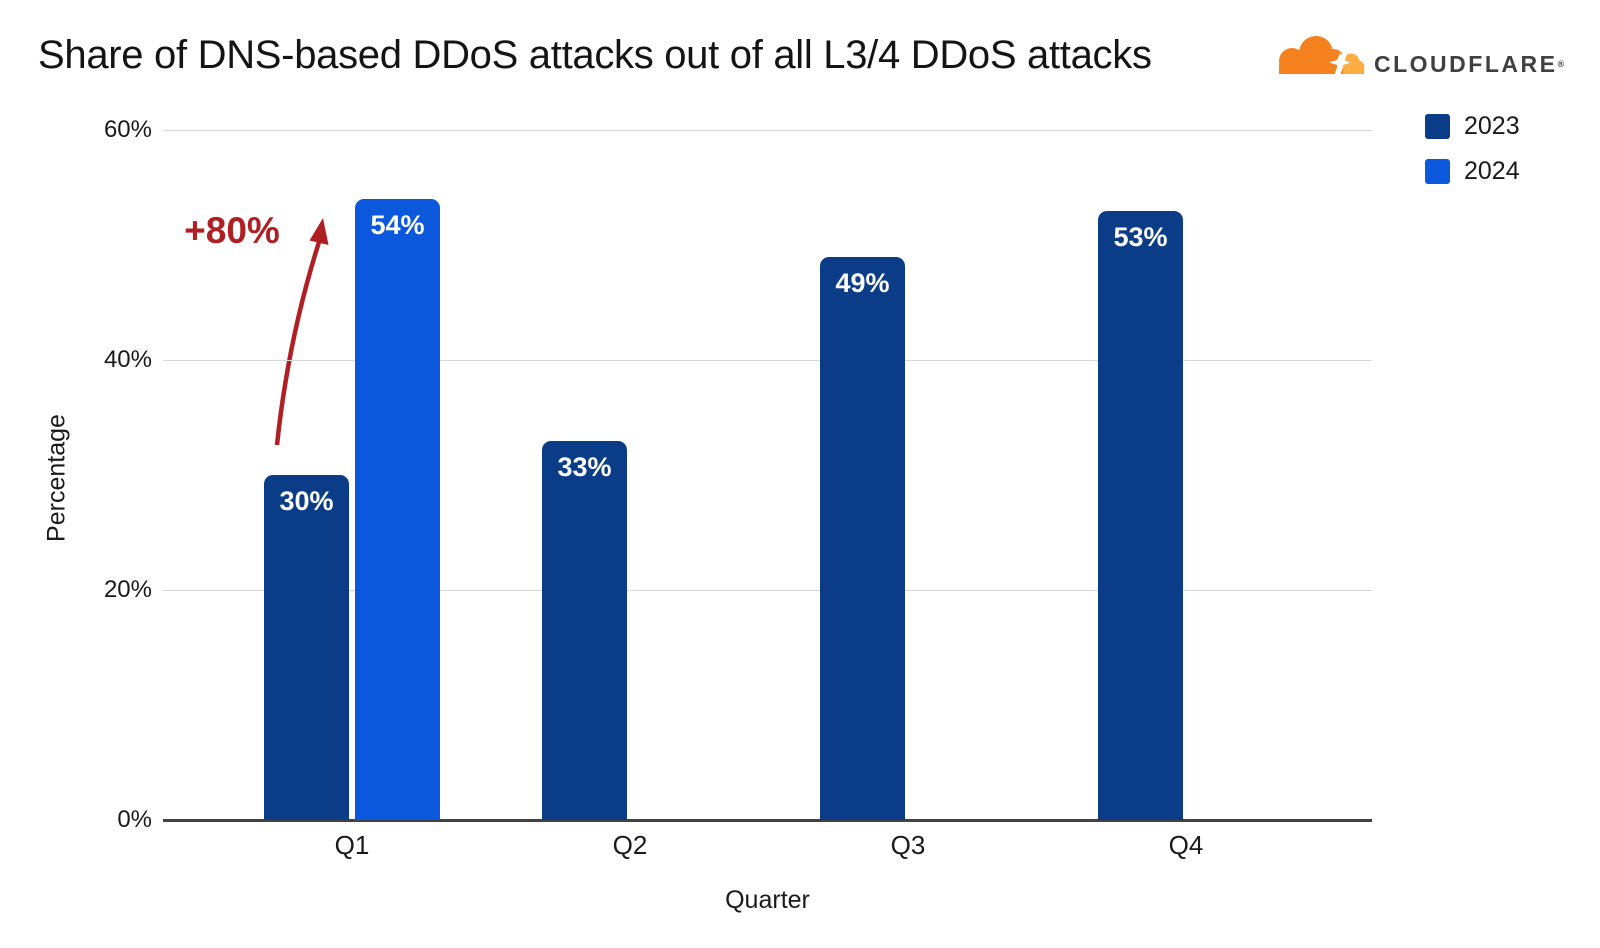 The width and height of the screenshot is (1600, 948). Describe the element at coordinates (767, 360) in the screenshot. I see `gridline-40%` at that location.